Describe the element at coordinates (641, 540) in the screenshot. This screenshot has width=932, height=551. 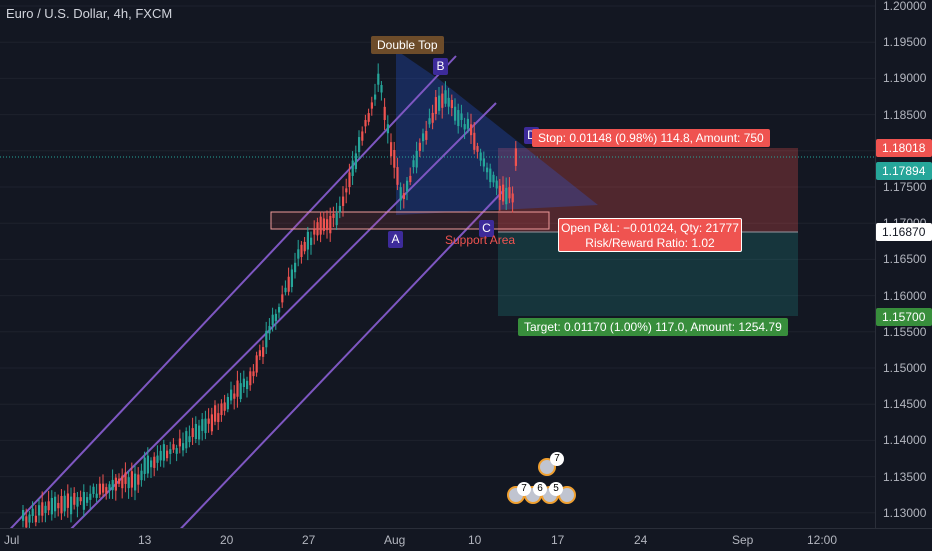
I see `time-tick-label: 24` at that location.